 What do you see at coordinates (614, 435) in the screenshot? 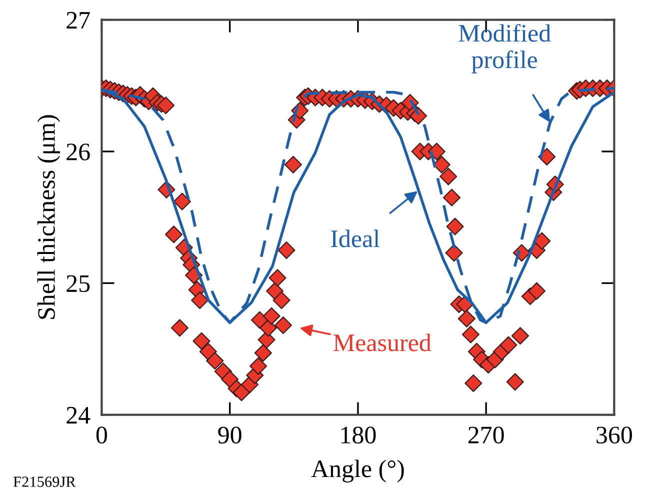
I see `x-tick-label: 360` at bounding box center [614, 435].